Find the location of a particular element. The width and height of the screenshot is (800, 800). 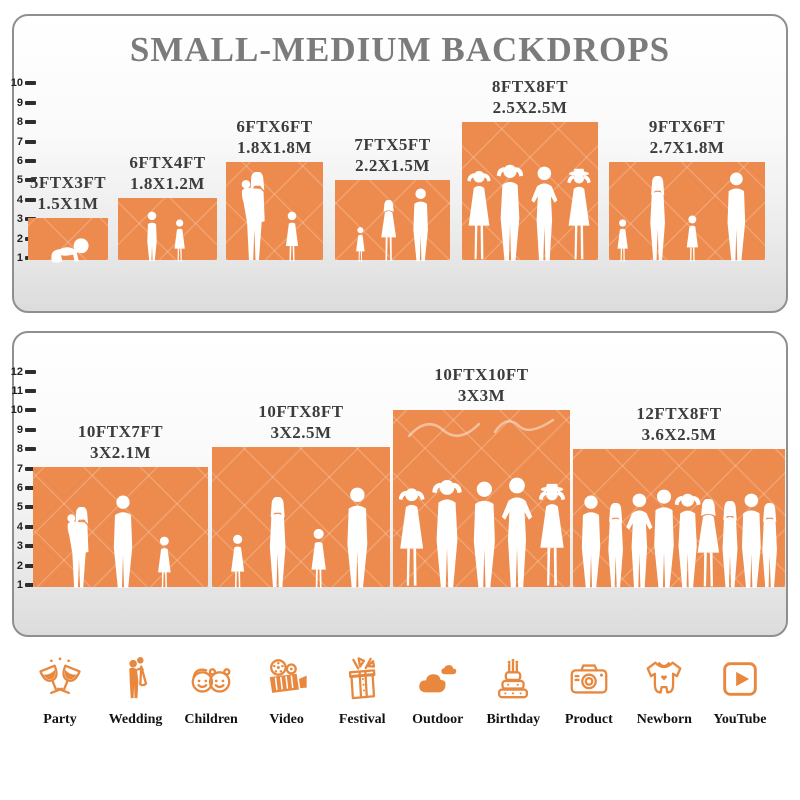

children-faces-icon is located at coordinates (211, 680).